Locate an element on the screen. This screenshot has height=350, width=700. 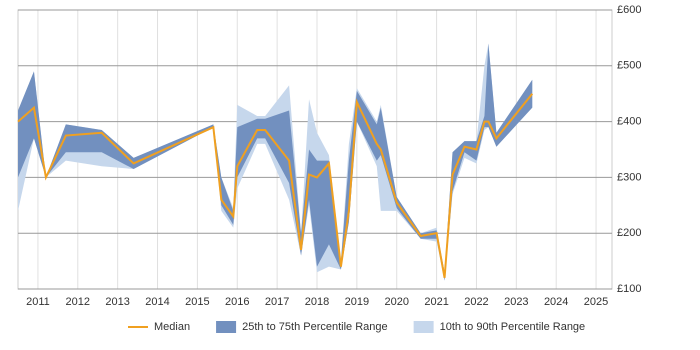
legend-label: 25th to 75th Percentile Range is located at coordinates (315, 327).